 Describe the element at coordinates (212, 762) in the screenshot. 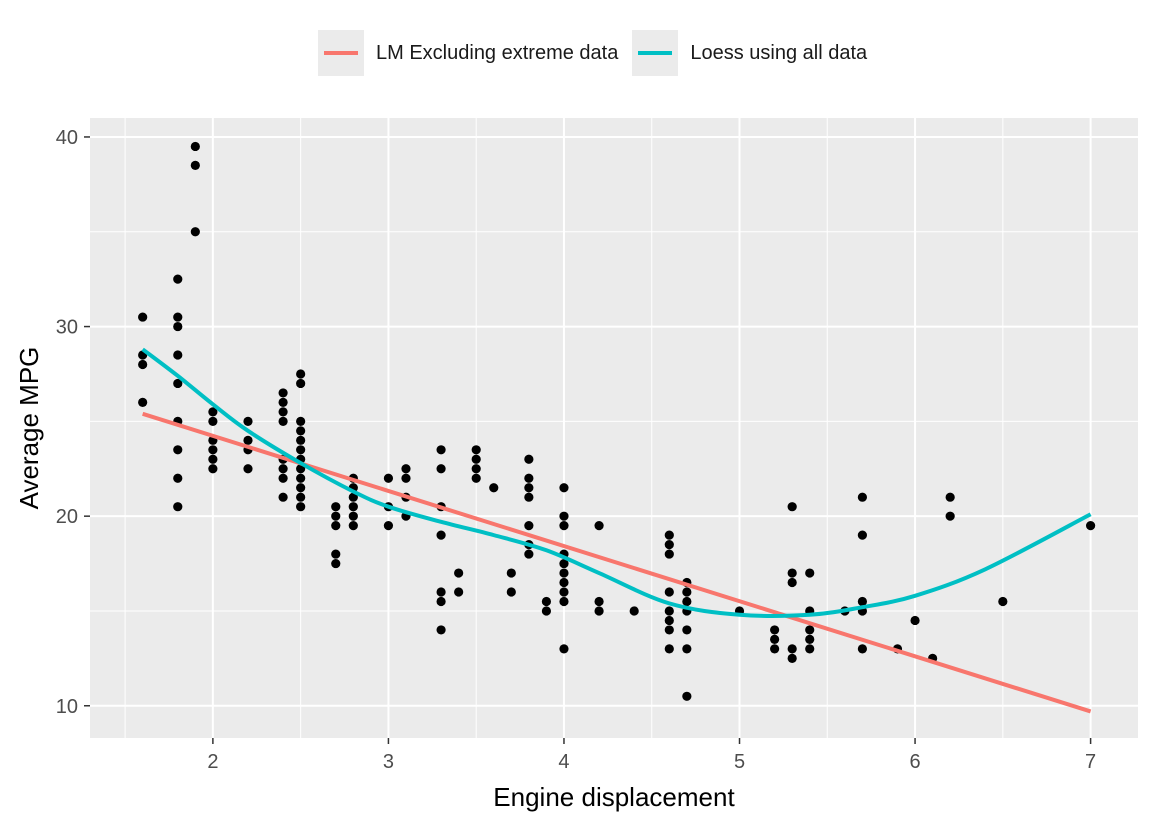

I see `x-tick-label: 2` at that location.